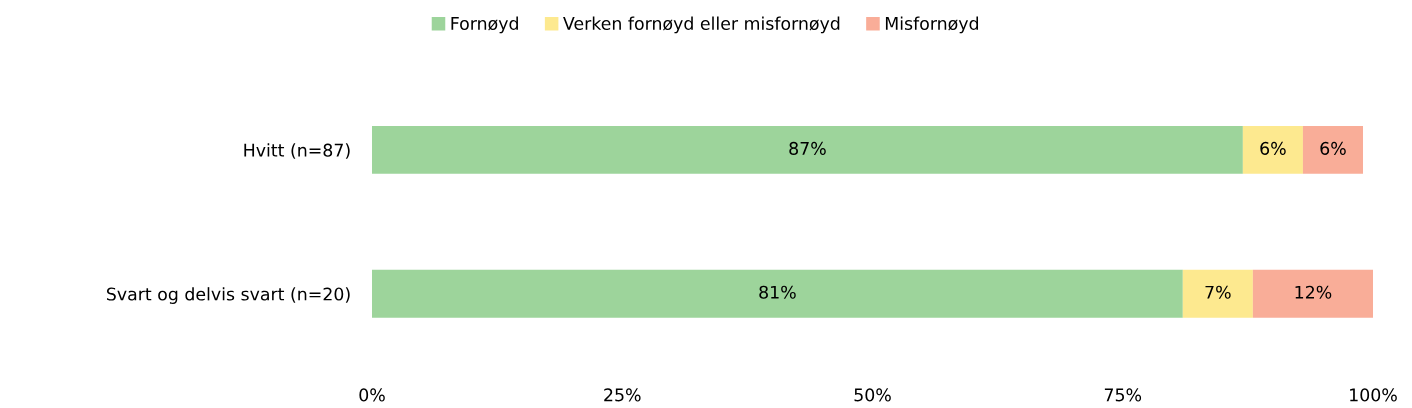  What do you see at coordinates (372, 395) in the screenshot?
I see `x-tick-label: 0%` at bounding box center [372, 395].